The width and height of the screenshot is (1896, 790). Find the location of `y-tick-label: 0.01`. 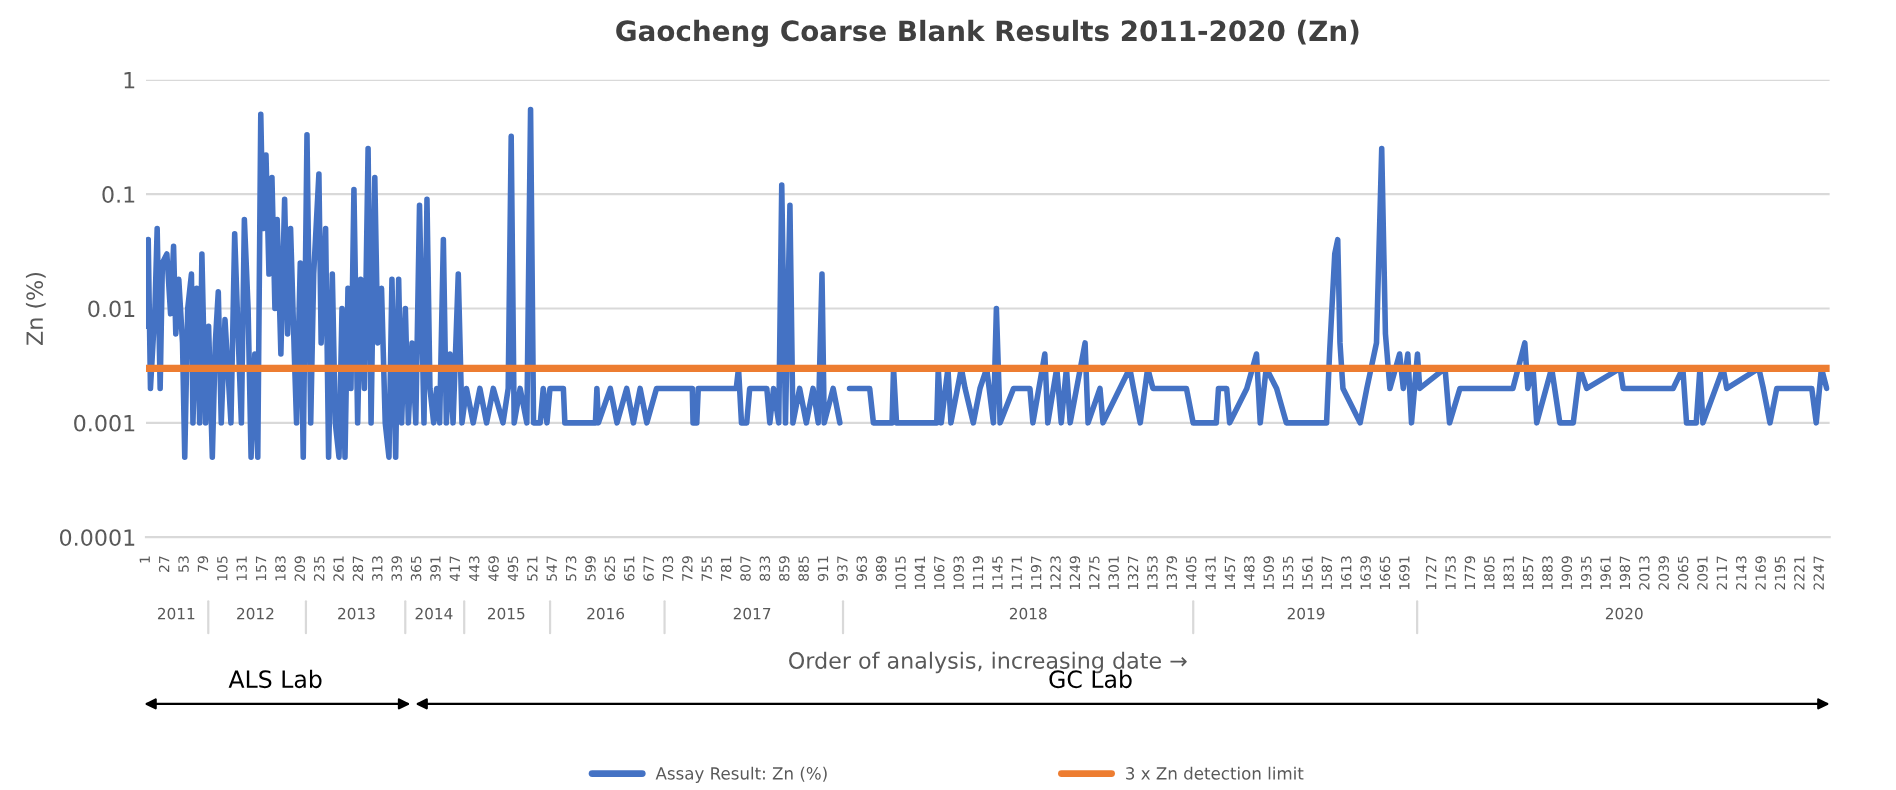

y-tick-label: 0.01 is located at coordinates (111, 309).